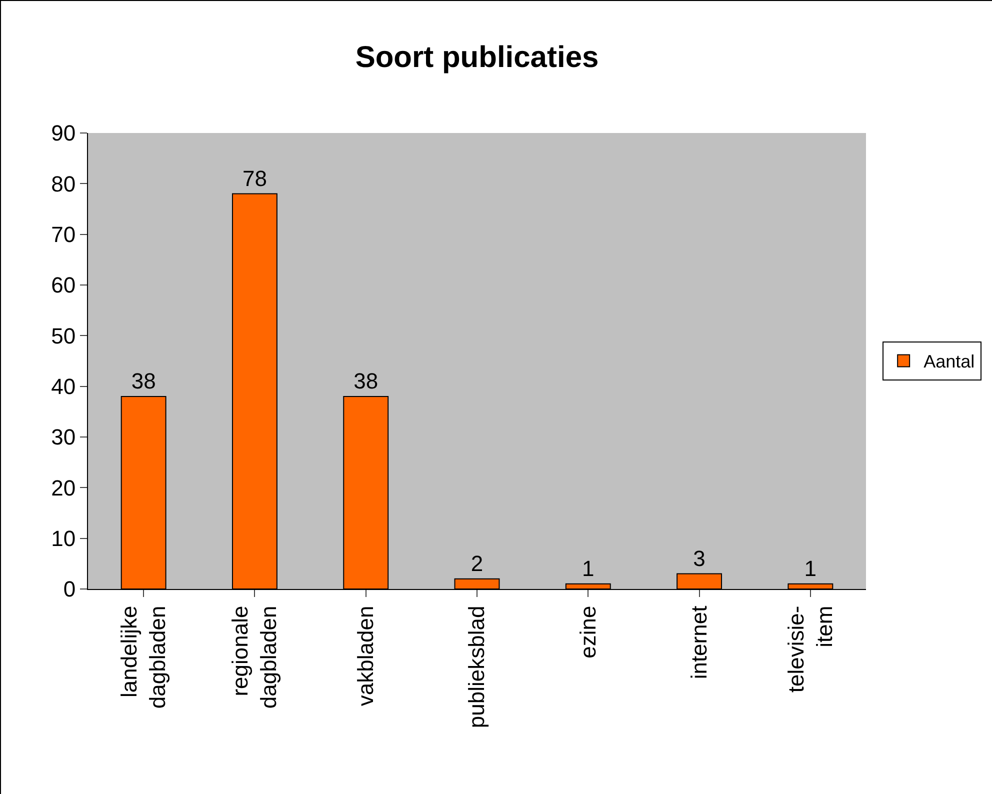 This screenshot has height=794, width=992. I want to click on data-label: 2, so click(477, 563).